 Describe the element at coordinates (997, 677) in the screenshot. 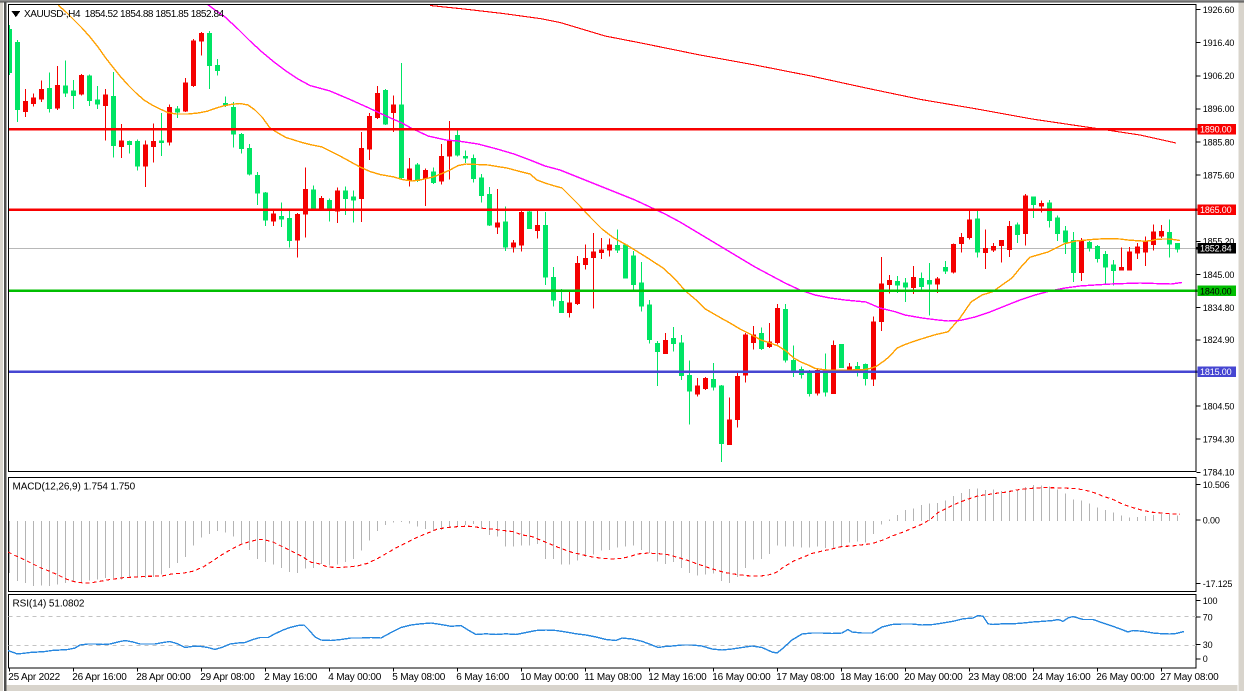

I see `svg-text: 23 May 08:00` at that location.